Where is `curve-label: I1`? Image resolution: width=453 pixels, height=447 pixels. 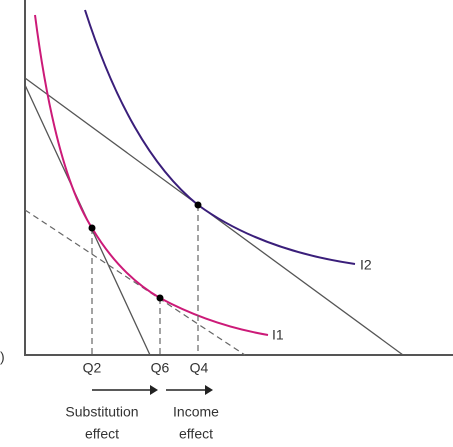
curve-label: I1 is located at coordinates (278, 335).